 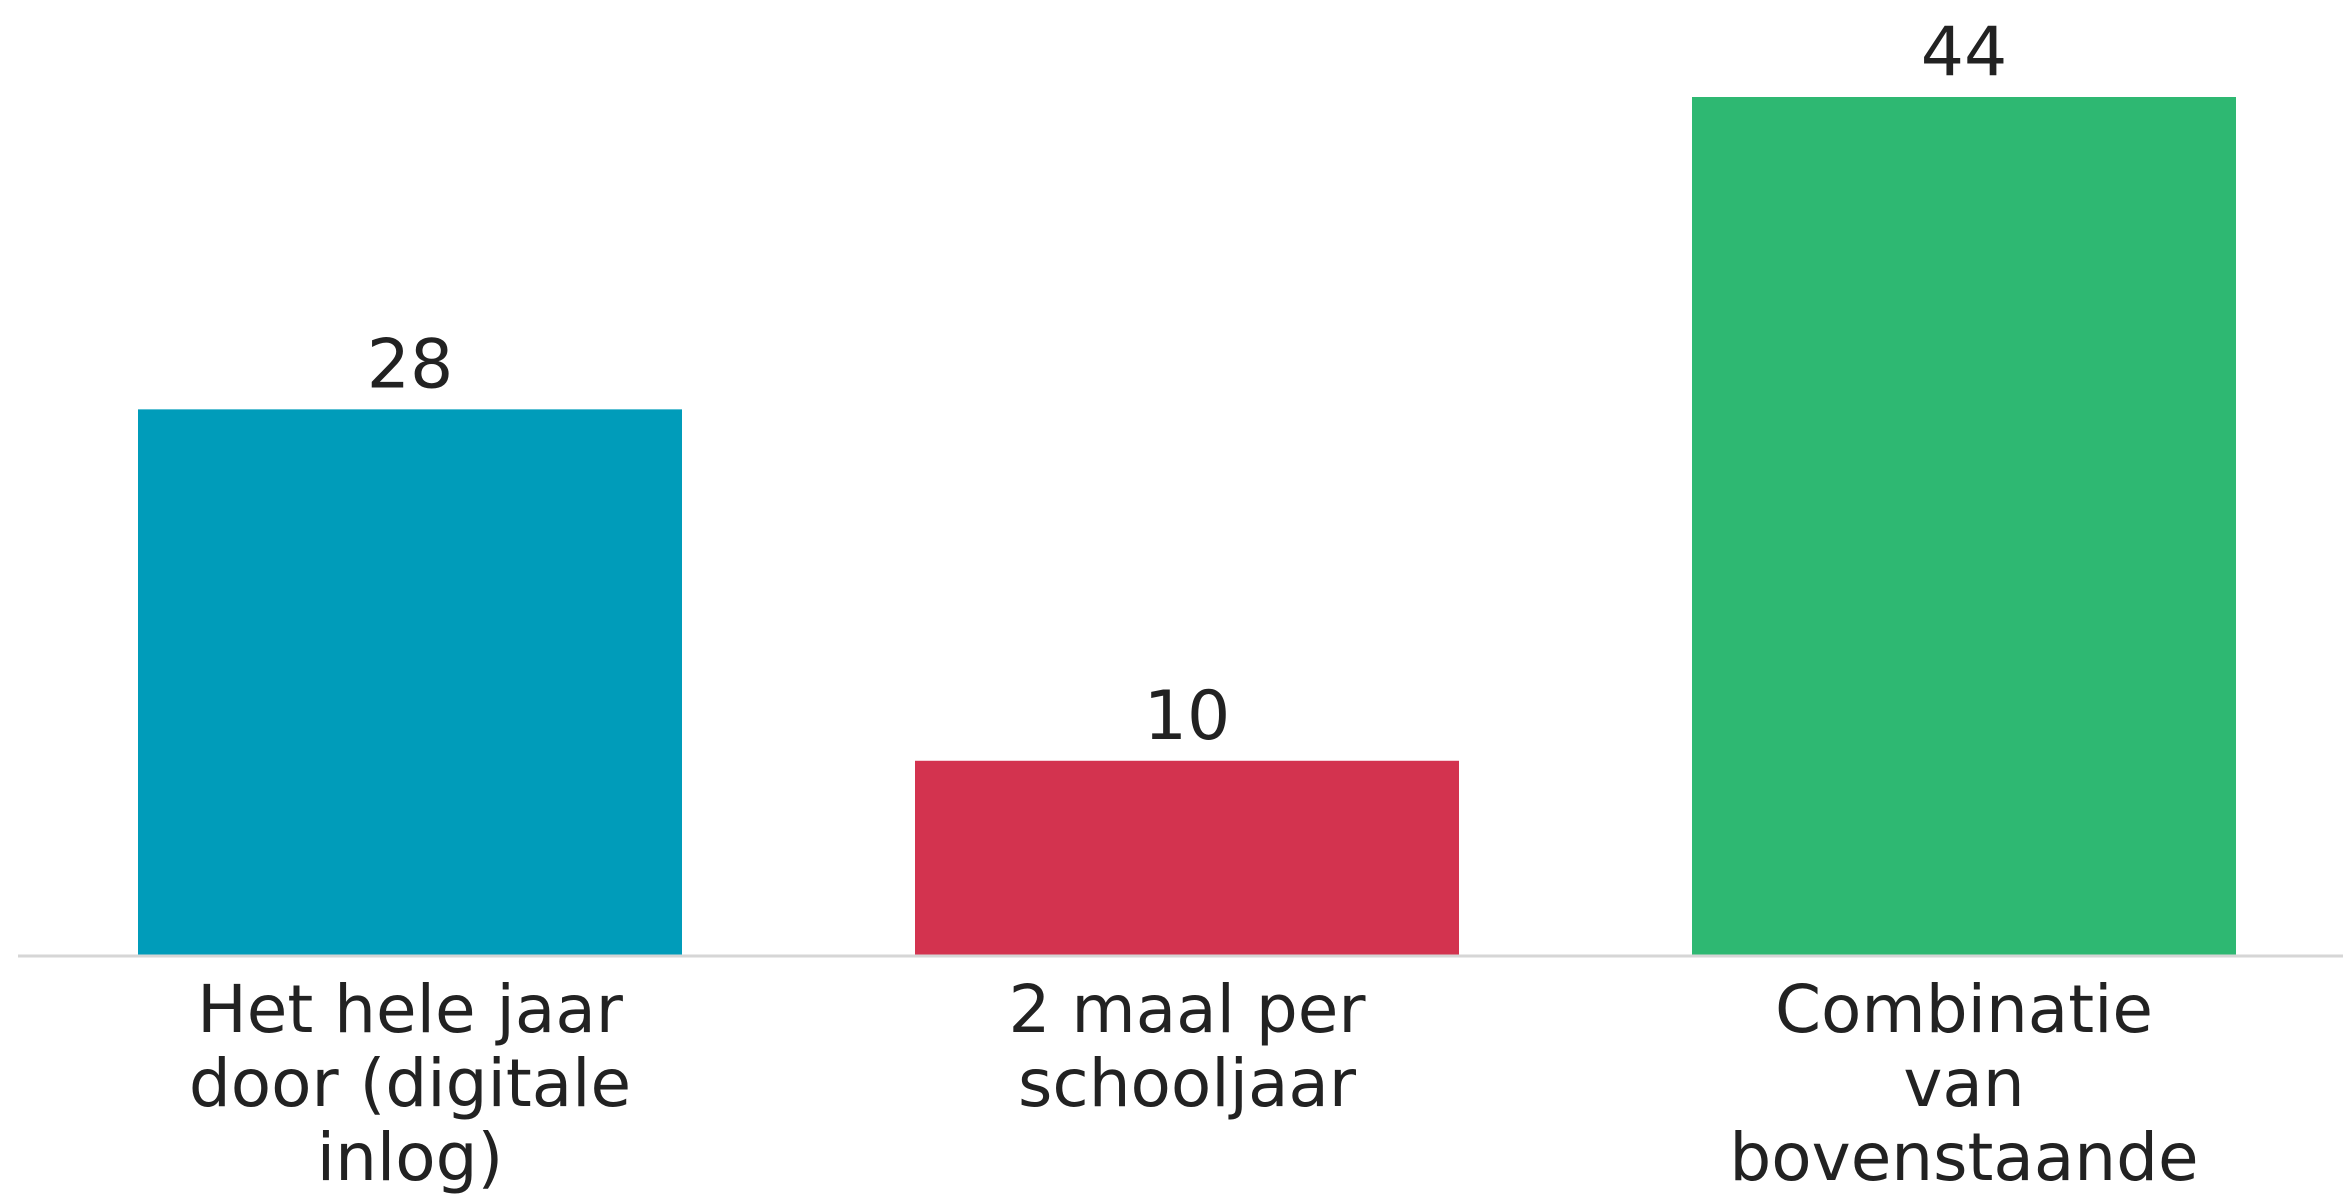 What do you see at coordinates (410, 1009) in the screenshot?
I see `category-label-line: Het hele jaar` at bounding box center [410, 1009].